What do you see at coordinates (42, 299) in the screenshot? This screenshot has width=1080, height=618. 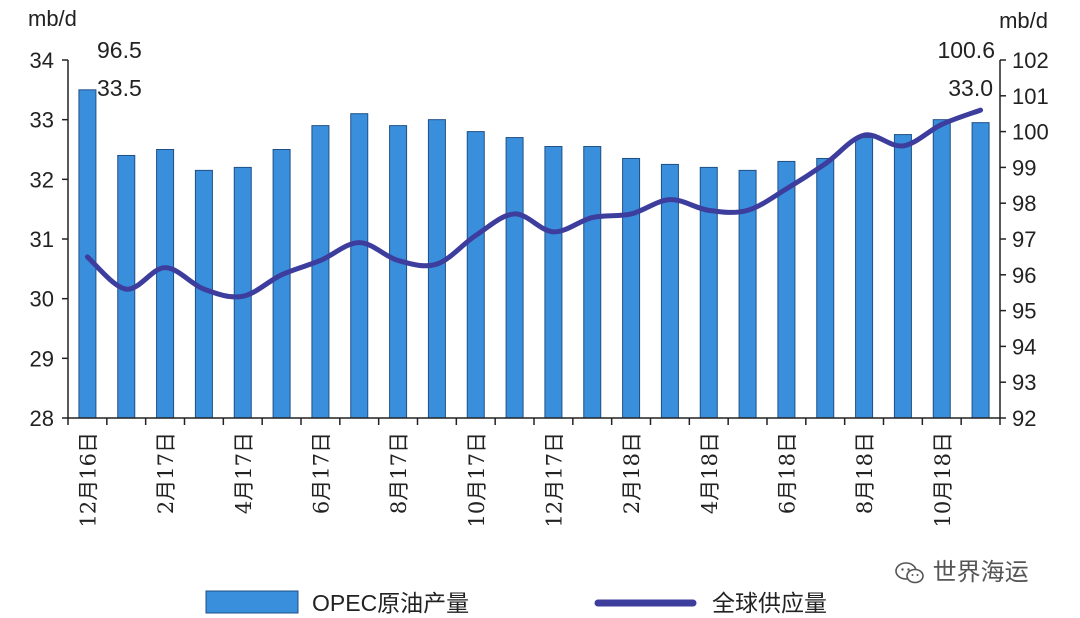 I see `left-tick-label: 30` at bounding box center [42, 299].